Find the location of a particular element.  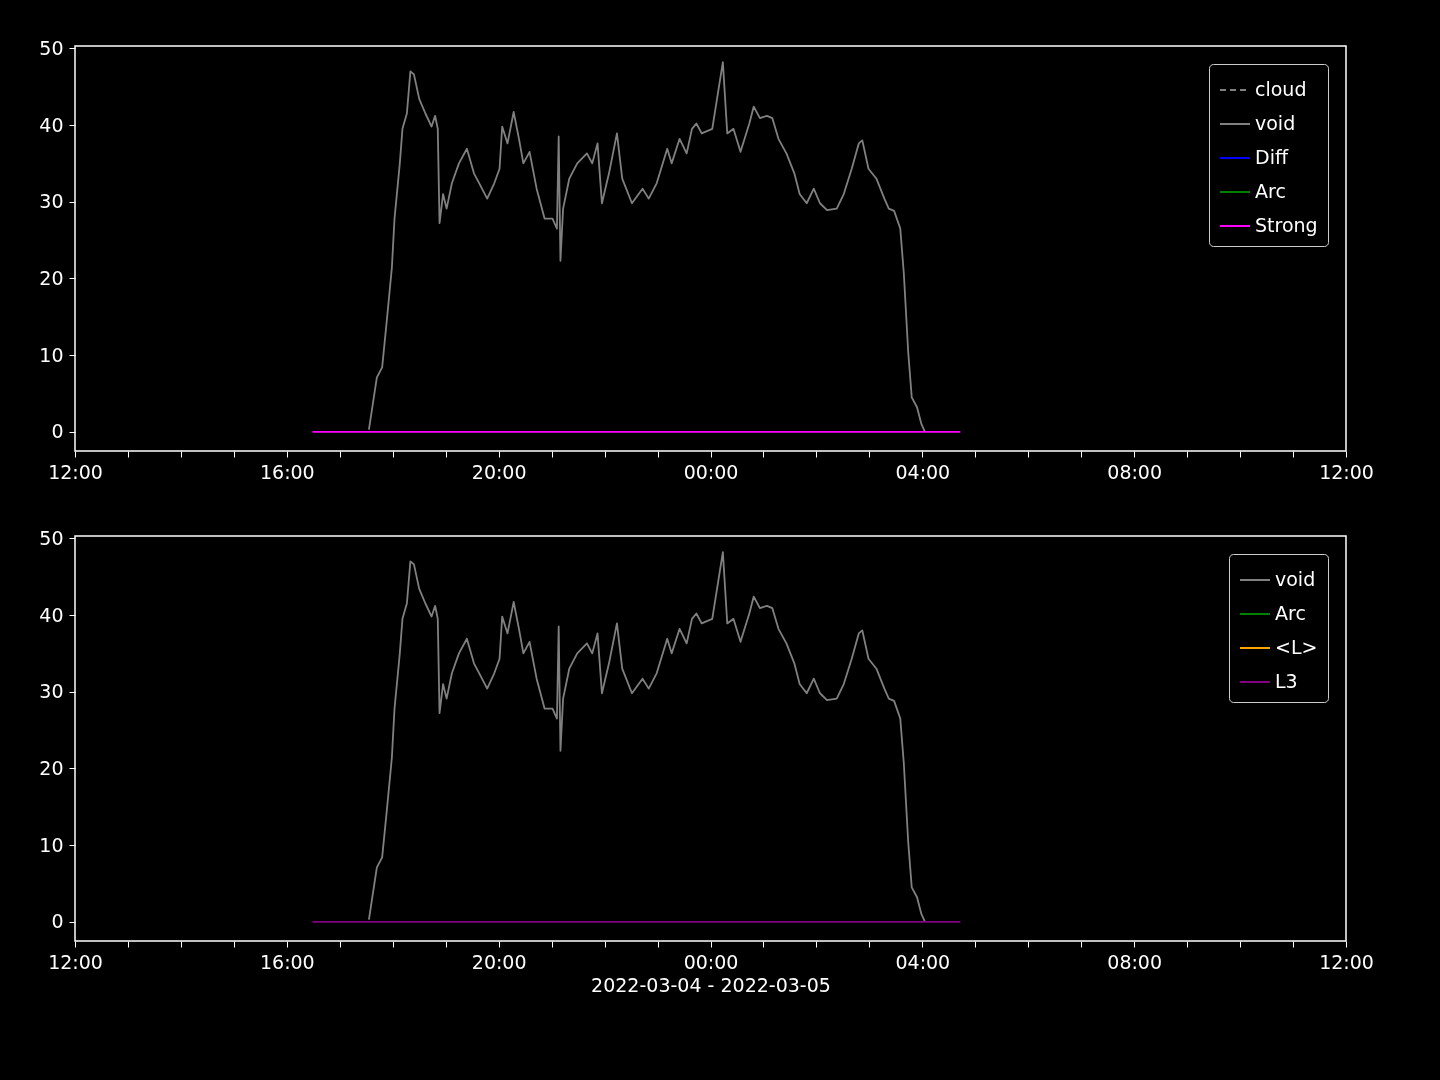

legend-label: cloud is located at coordinates (1281, 89).